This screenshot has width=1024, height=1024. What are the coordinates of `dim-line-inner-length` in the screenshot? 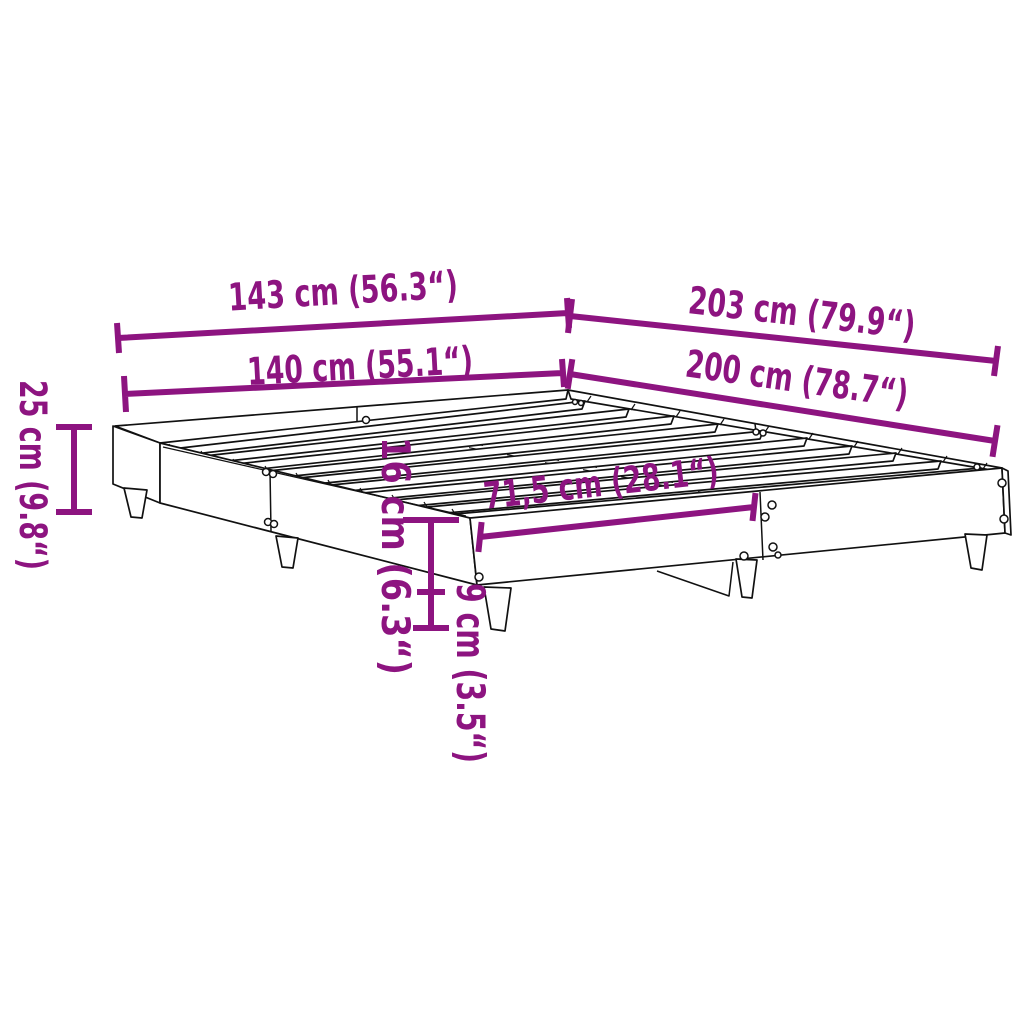 It's located at (782, 408).